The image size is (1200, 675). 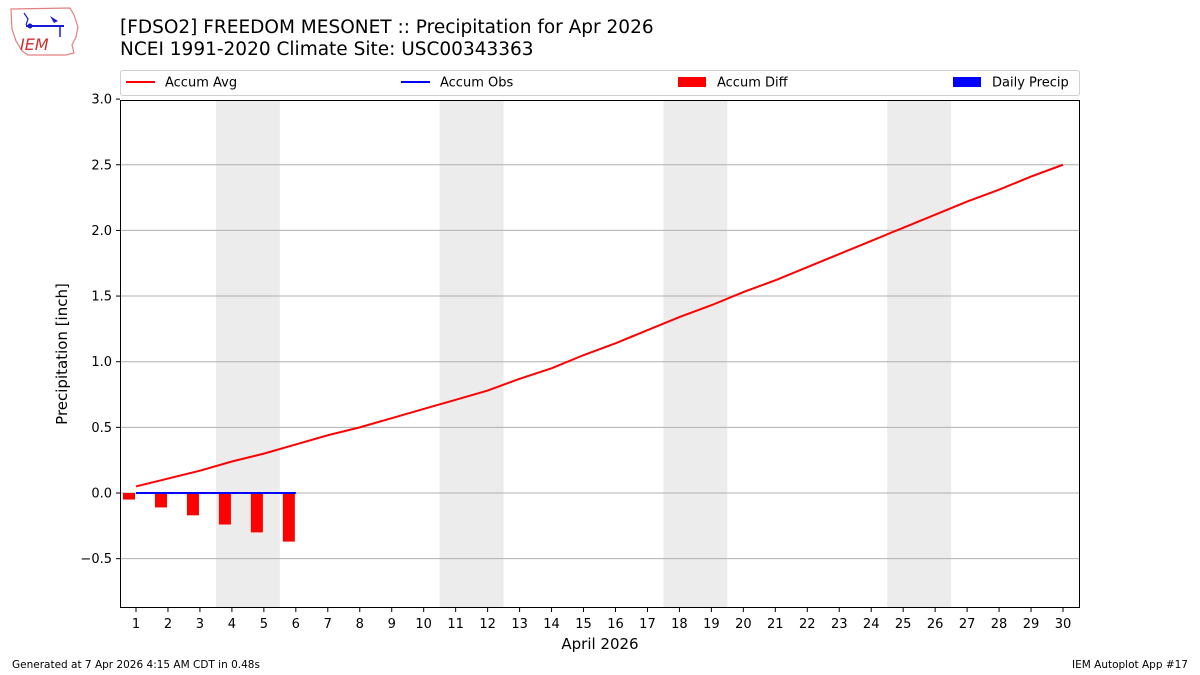 What do you see at coordinates (1030, 83) in the screenshot?
I see `svg-text: Daily Precip` at bounding box center [1030, 83].